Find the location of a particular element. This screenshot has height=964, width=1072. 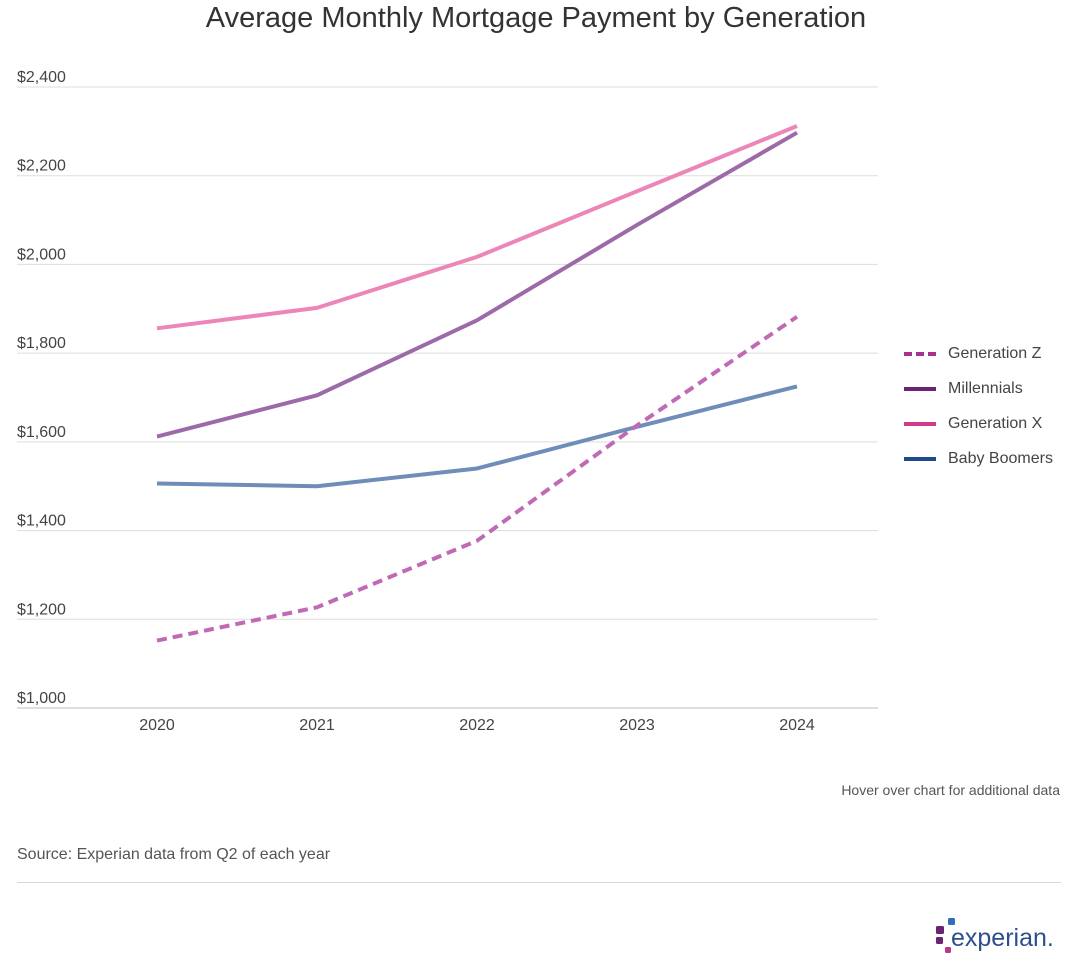

y-tick-label: $1,400 is located at coordinates (41, 521).